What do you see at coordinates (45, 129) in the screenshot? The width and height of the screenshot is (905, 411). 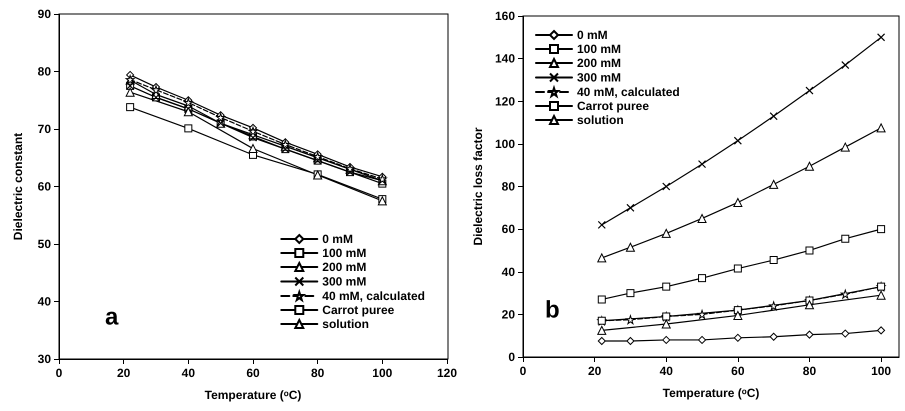 I see `y-tick-label: 70` at bounding box center [45, 129].